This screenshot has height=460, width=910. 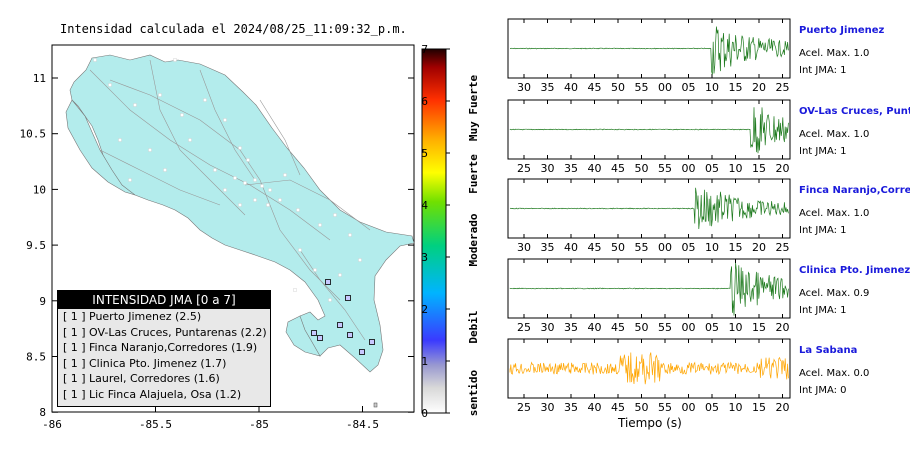 What do you see at coordinates (759, 327) in the screenshot?
I see `trace-tick-label: 15` at bounding box center [759, 327].